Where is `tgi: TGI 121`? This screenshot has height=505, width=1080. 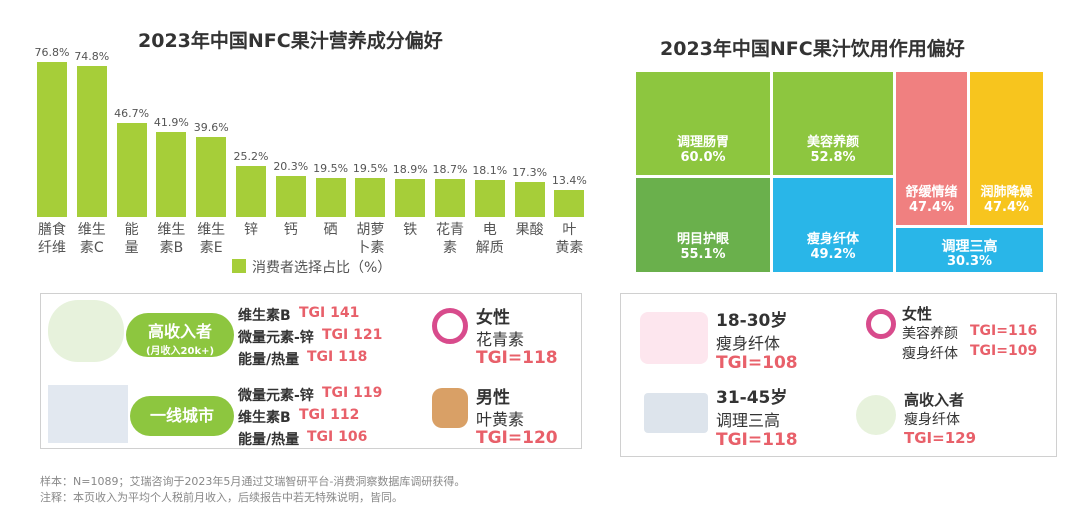
tgi: TGI 121 is located at coordinates (352, 335).